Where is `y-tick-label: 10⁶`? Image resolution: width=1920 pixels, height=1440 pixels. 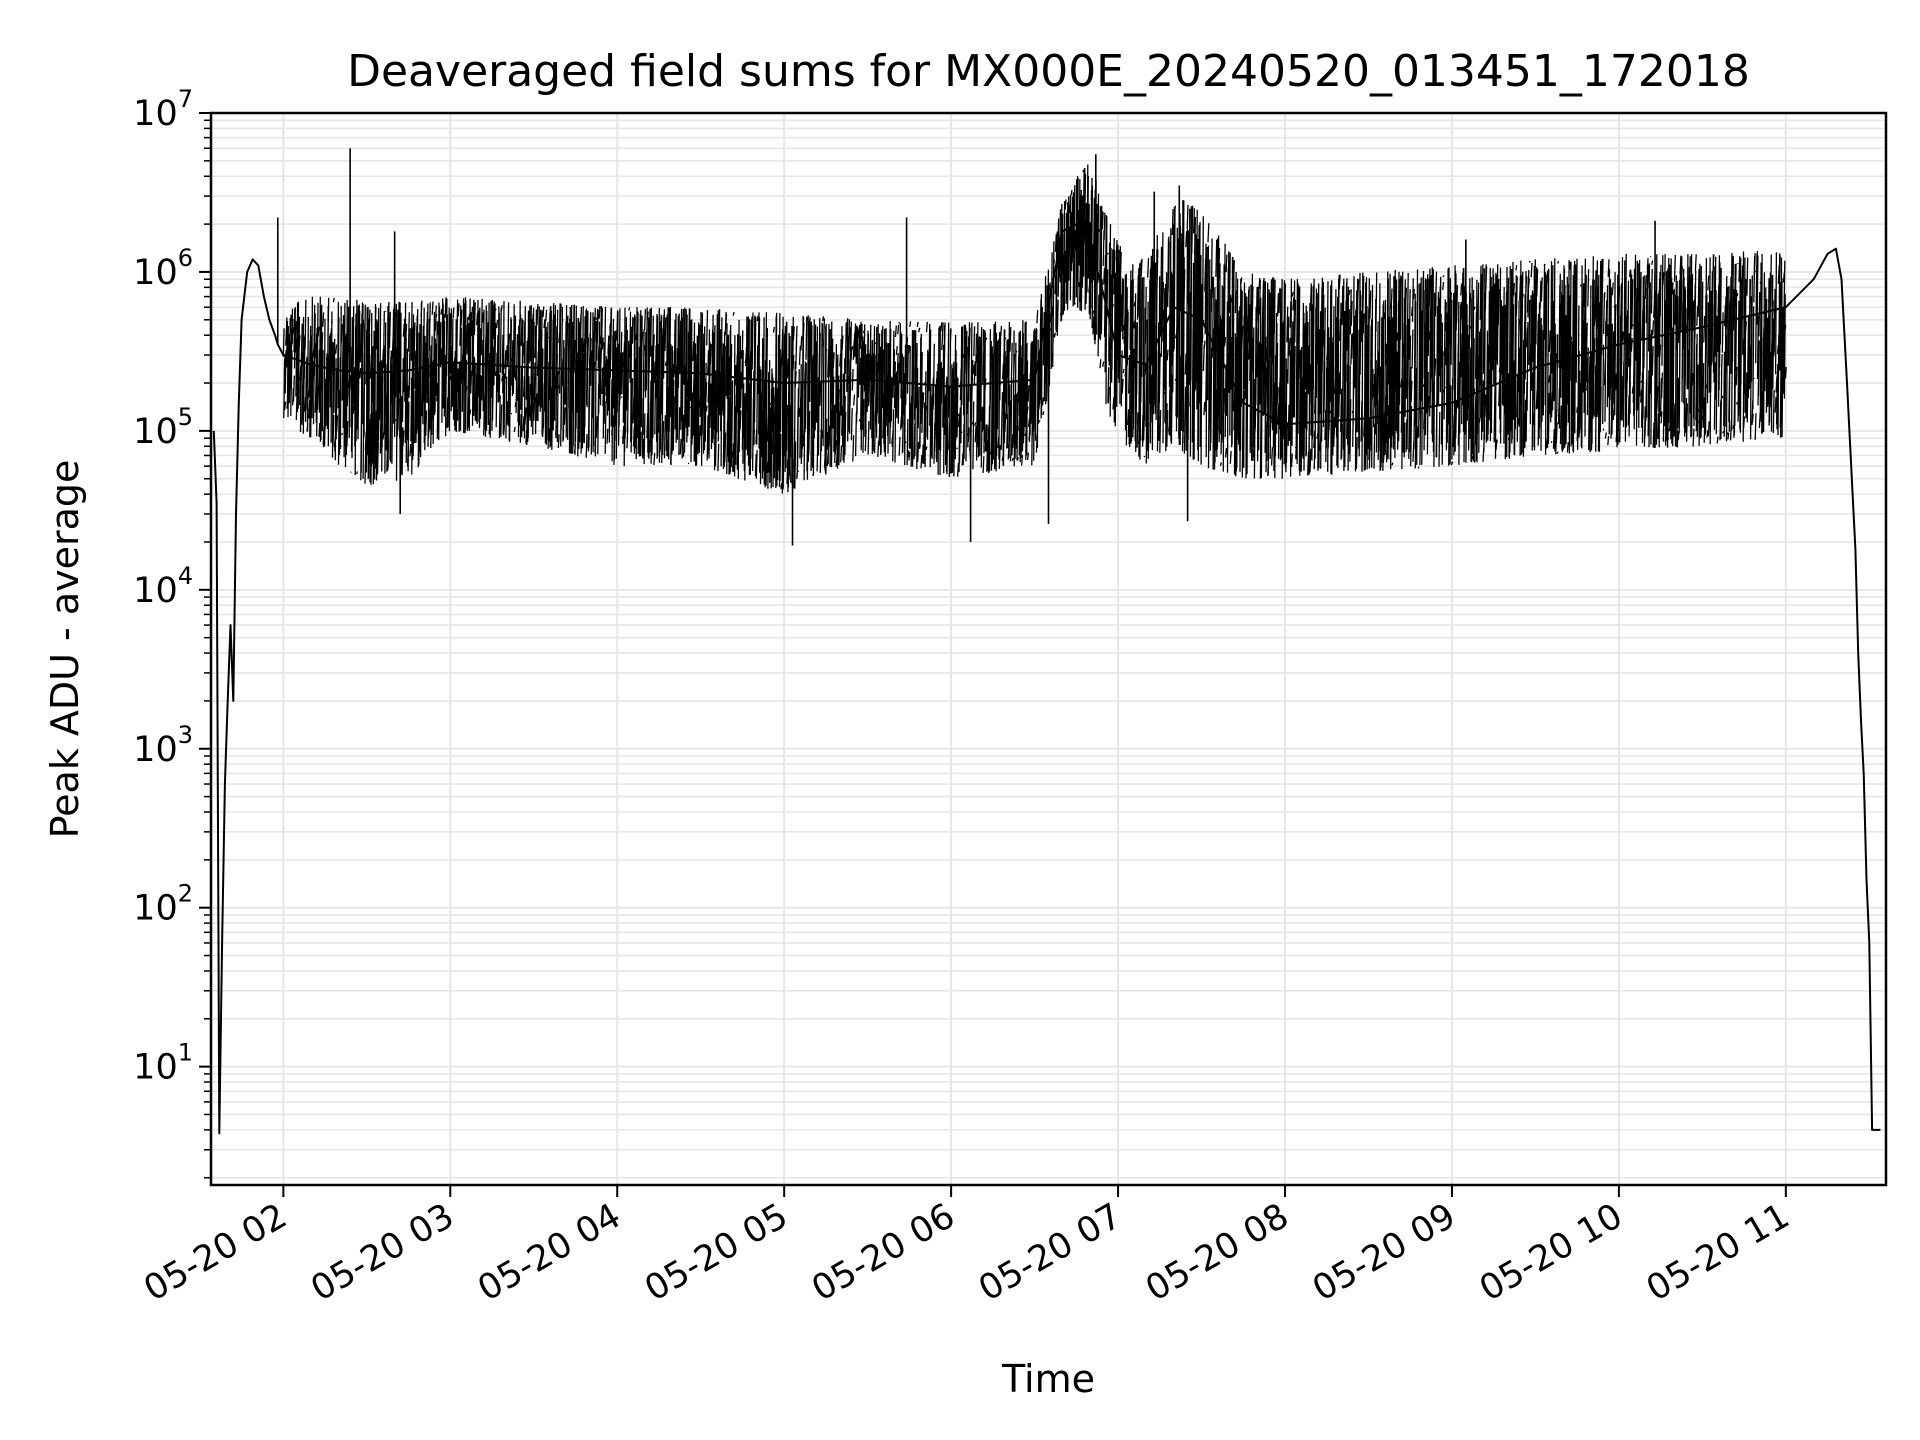 y-tick-label: 10⁶ is located at coordinates (163, 268).